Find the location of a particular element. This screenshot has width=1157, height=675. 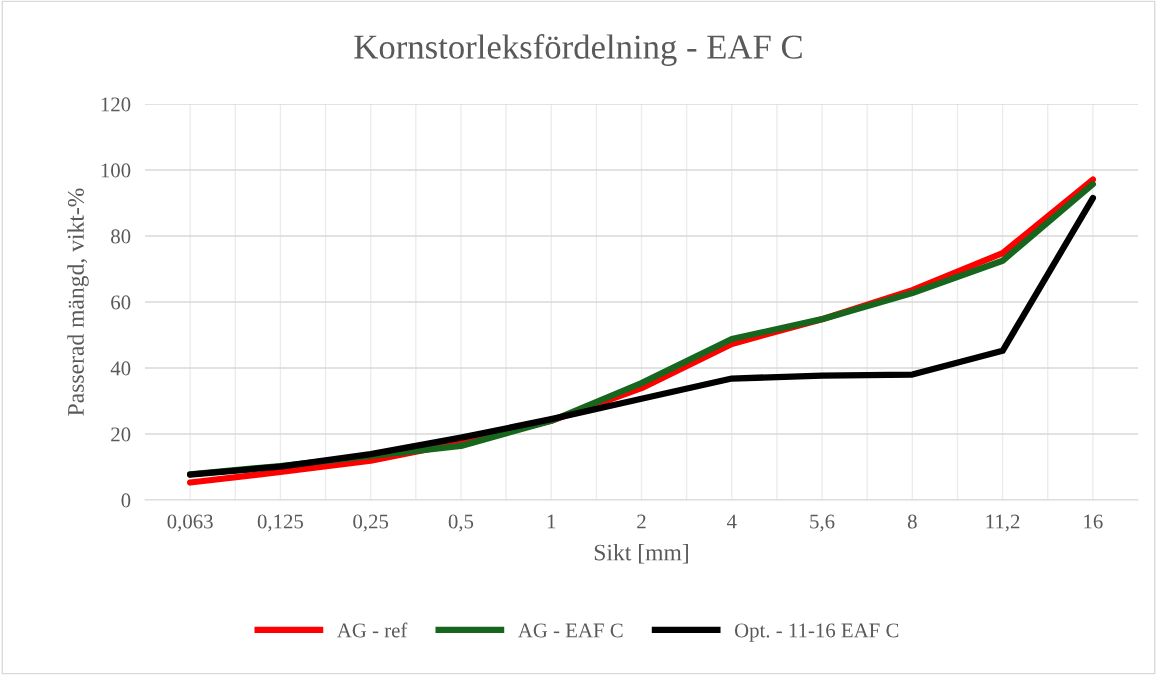

y-tick-label: 100 is located at coordinates (116, 170).